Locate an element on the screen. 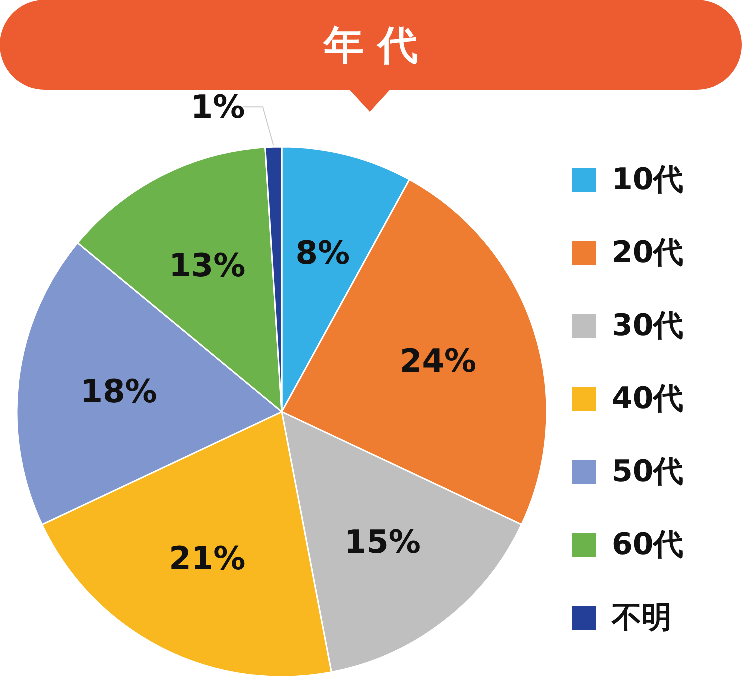 This screenshot has width=742, height=678. legend-label: 40代 is located at coordinates (648, 399).